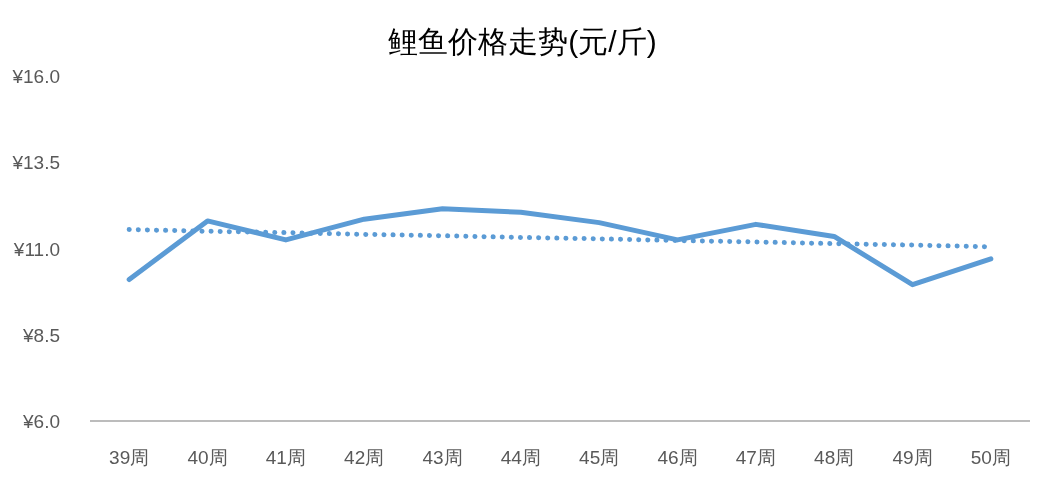  I want to click on x-tick-label: 42周, so click(364, 457).